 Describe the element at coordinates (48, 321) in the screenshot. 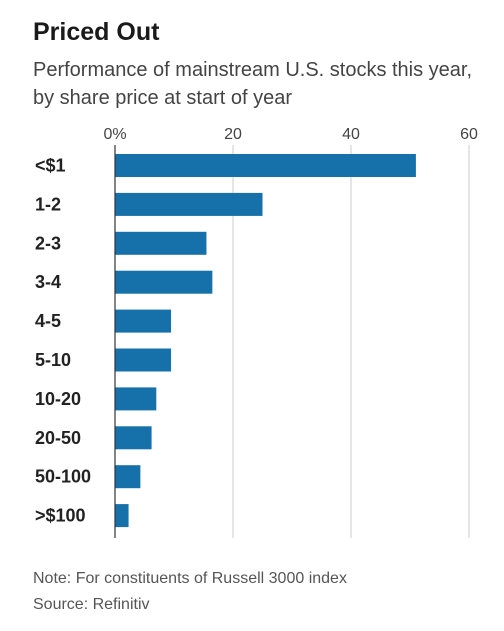

I see `category-label: 4-5` at that location.